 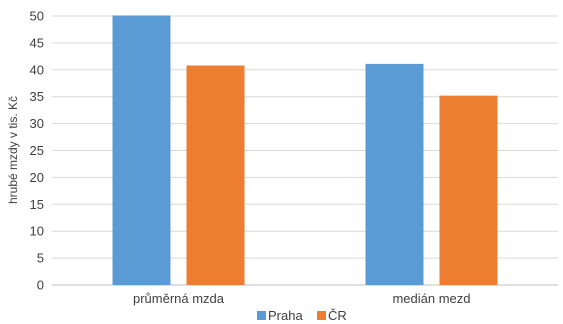 What do you see at coordinates (37, 123) in the screenshot?
I see `y-tick-label: 30` at bounding box center [37, 123].